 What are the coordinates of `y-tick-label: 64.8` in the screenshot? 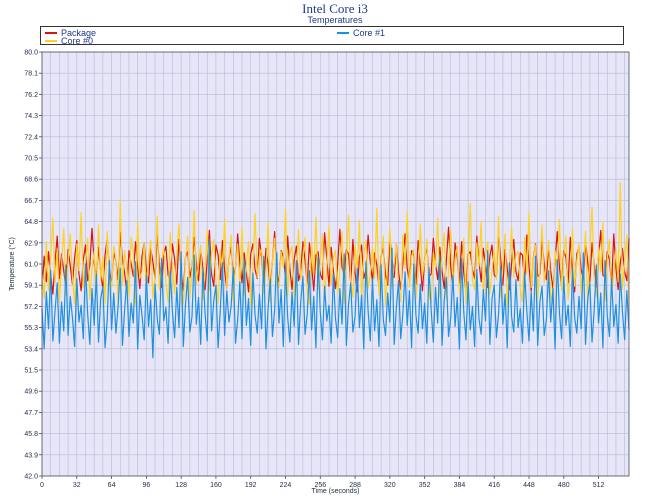 It's located at (31, 222).